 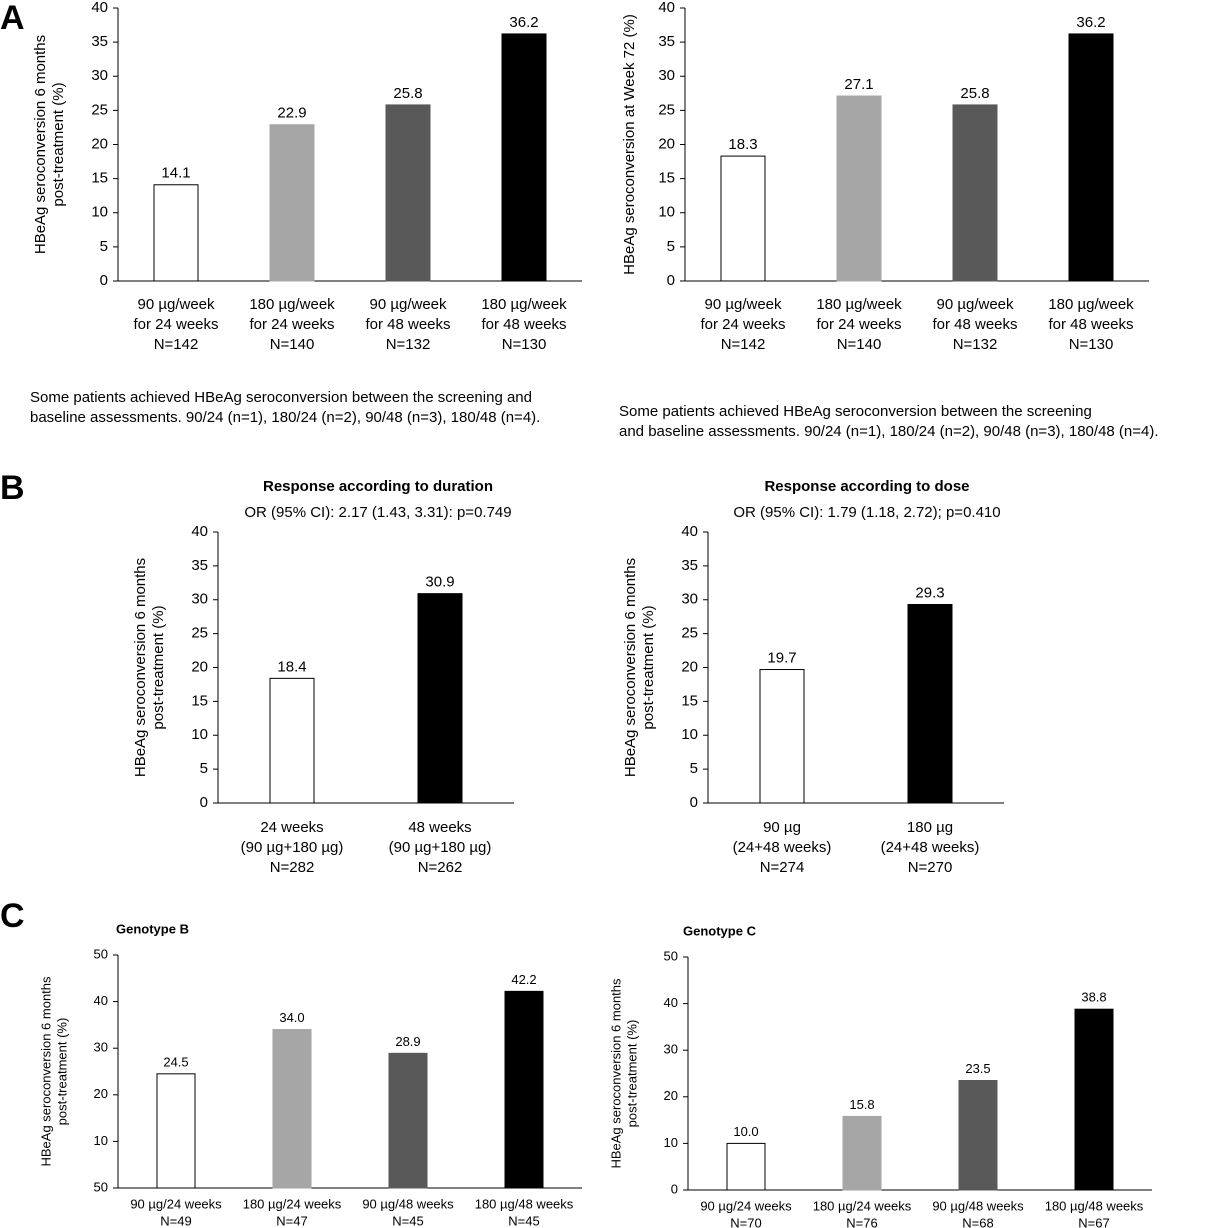 I want to click on x-tick-label: N=262, so click(x=440, y=867).